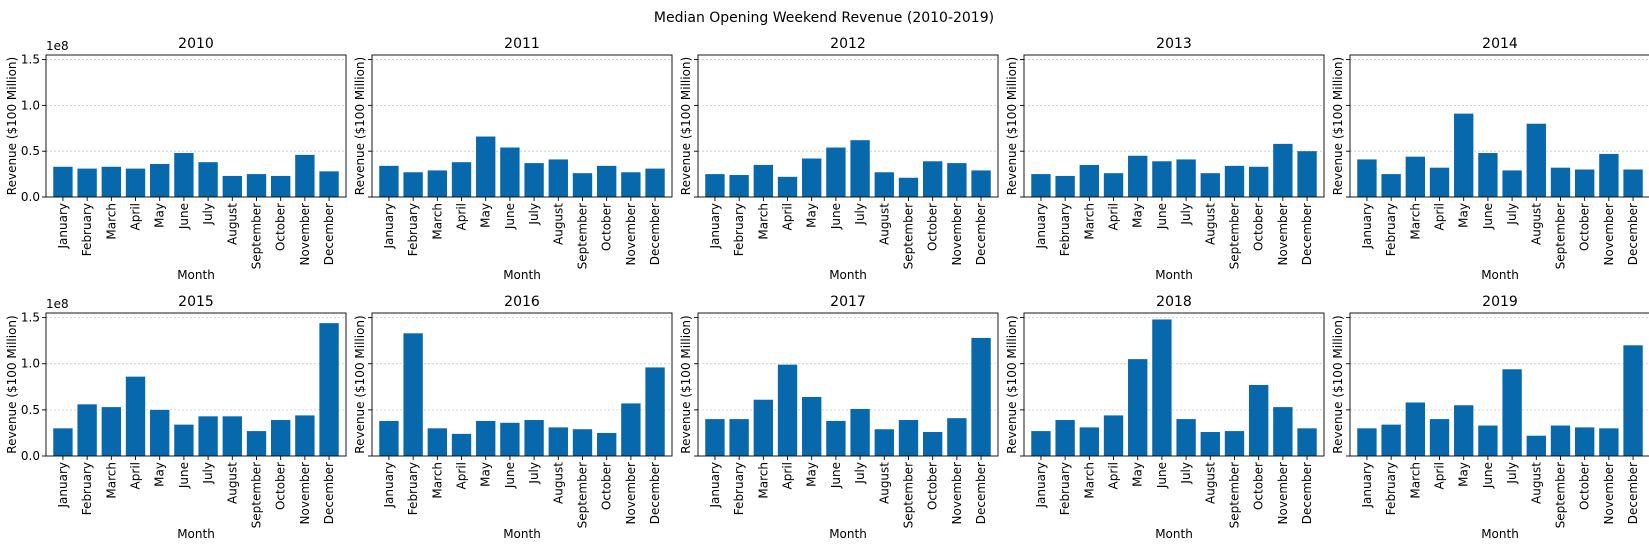  I want to click on subplot-title: 2015, so click(196, 302).